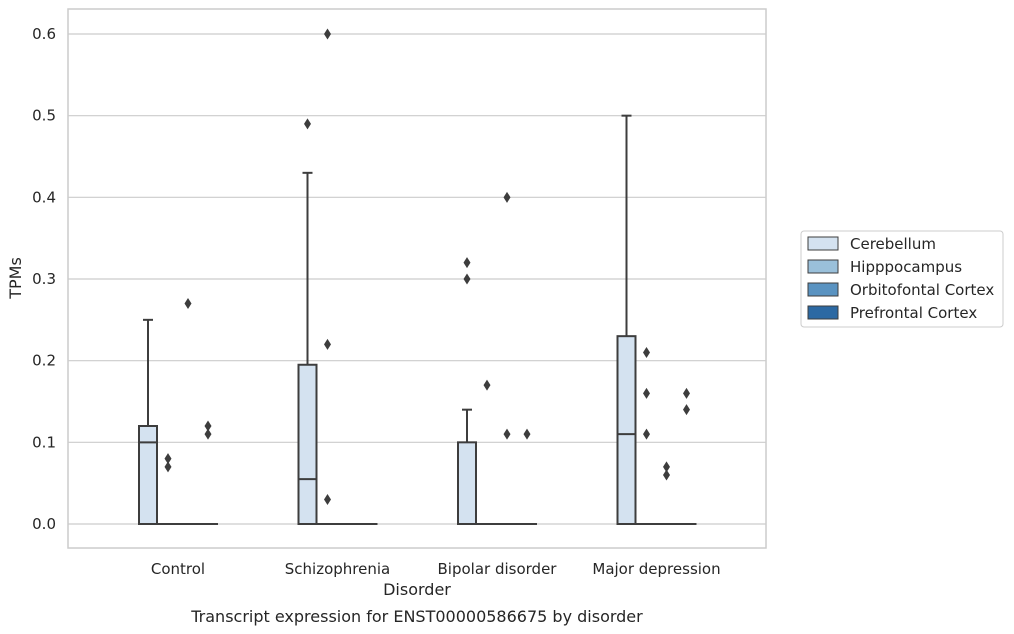 The width and height of the screenshot is (1014, 634). I want to click on y-tick-label: 0.2, so click(44, 361).